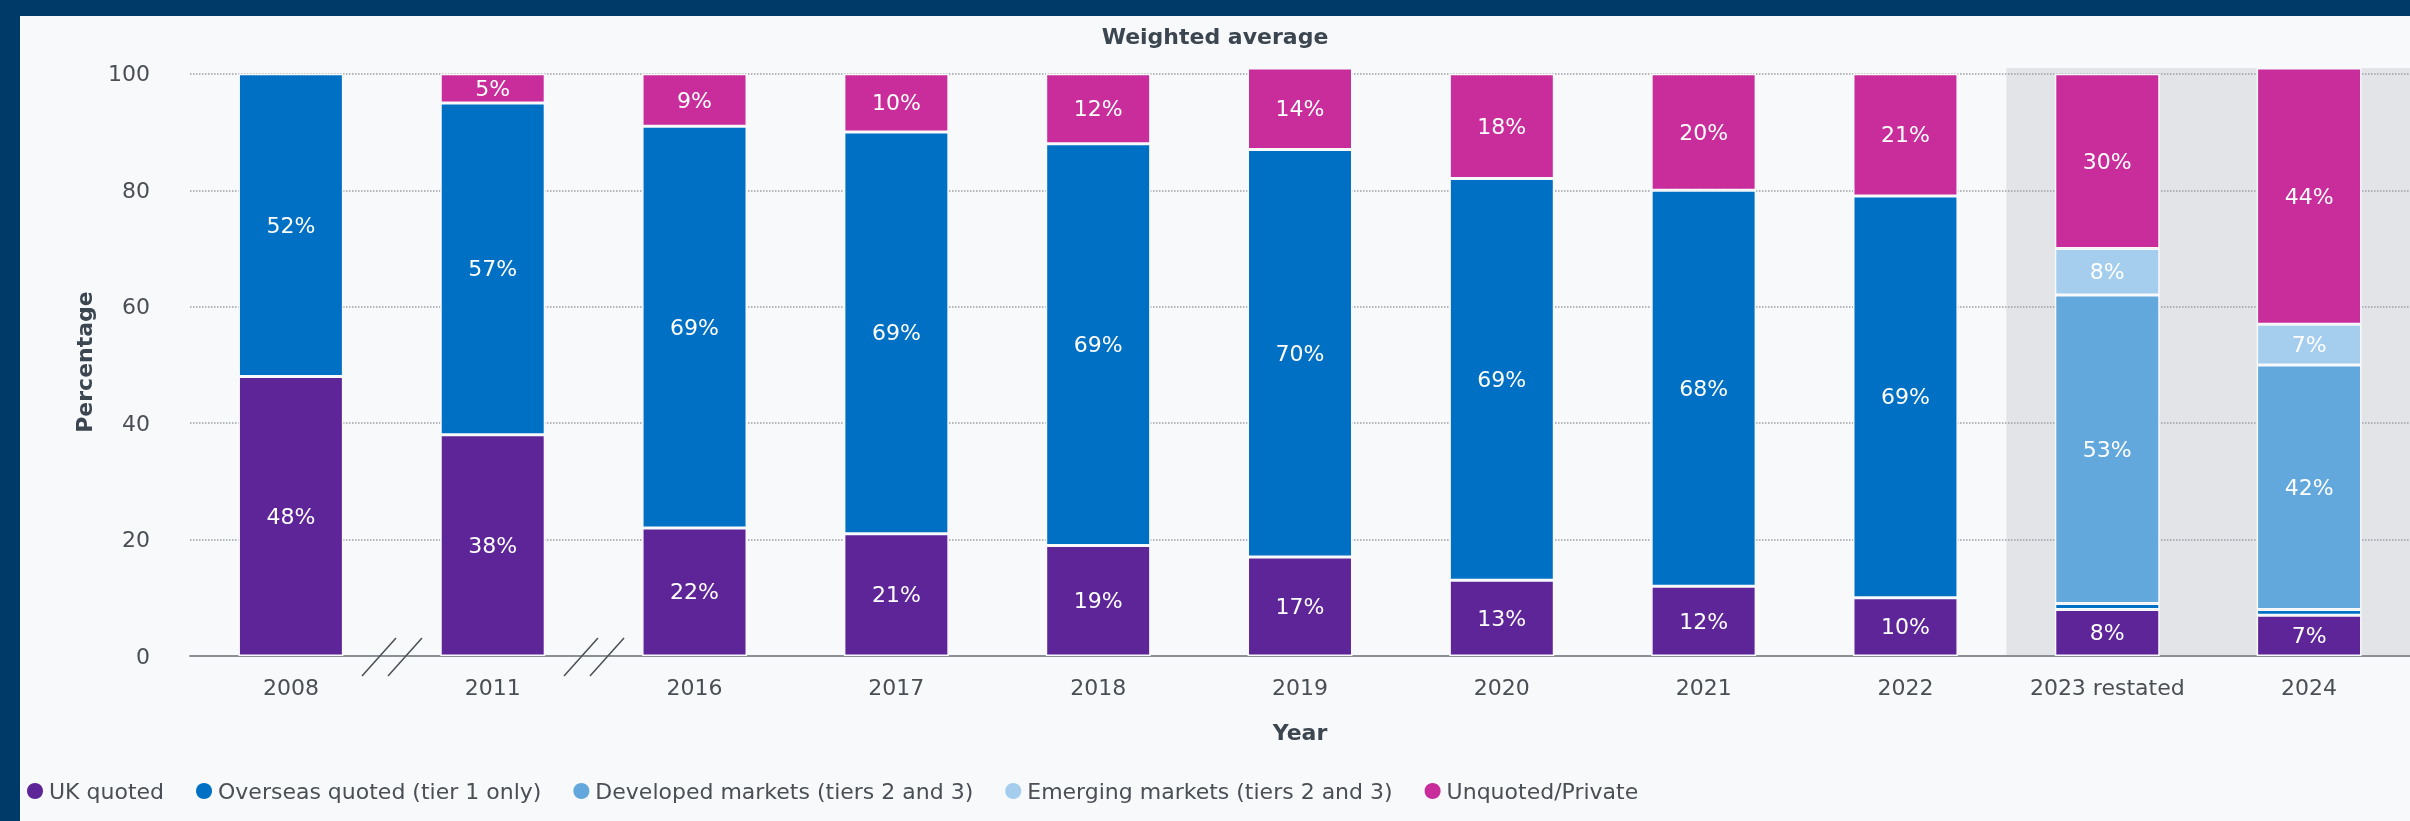 The width and height of the screenshot is (2410, 821). What do you see at coordinates (1704, 388) in the screenshot?
I see `data-label: 68%` at bounding box center [1704, 388].